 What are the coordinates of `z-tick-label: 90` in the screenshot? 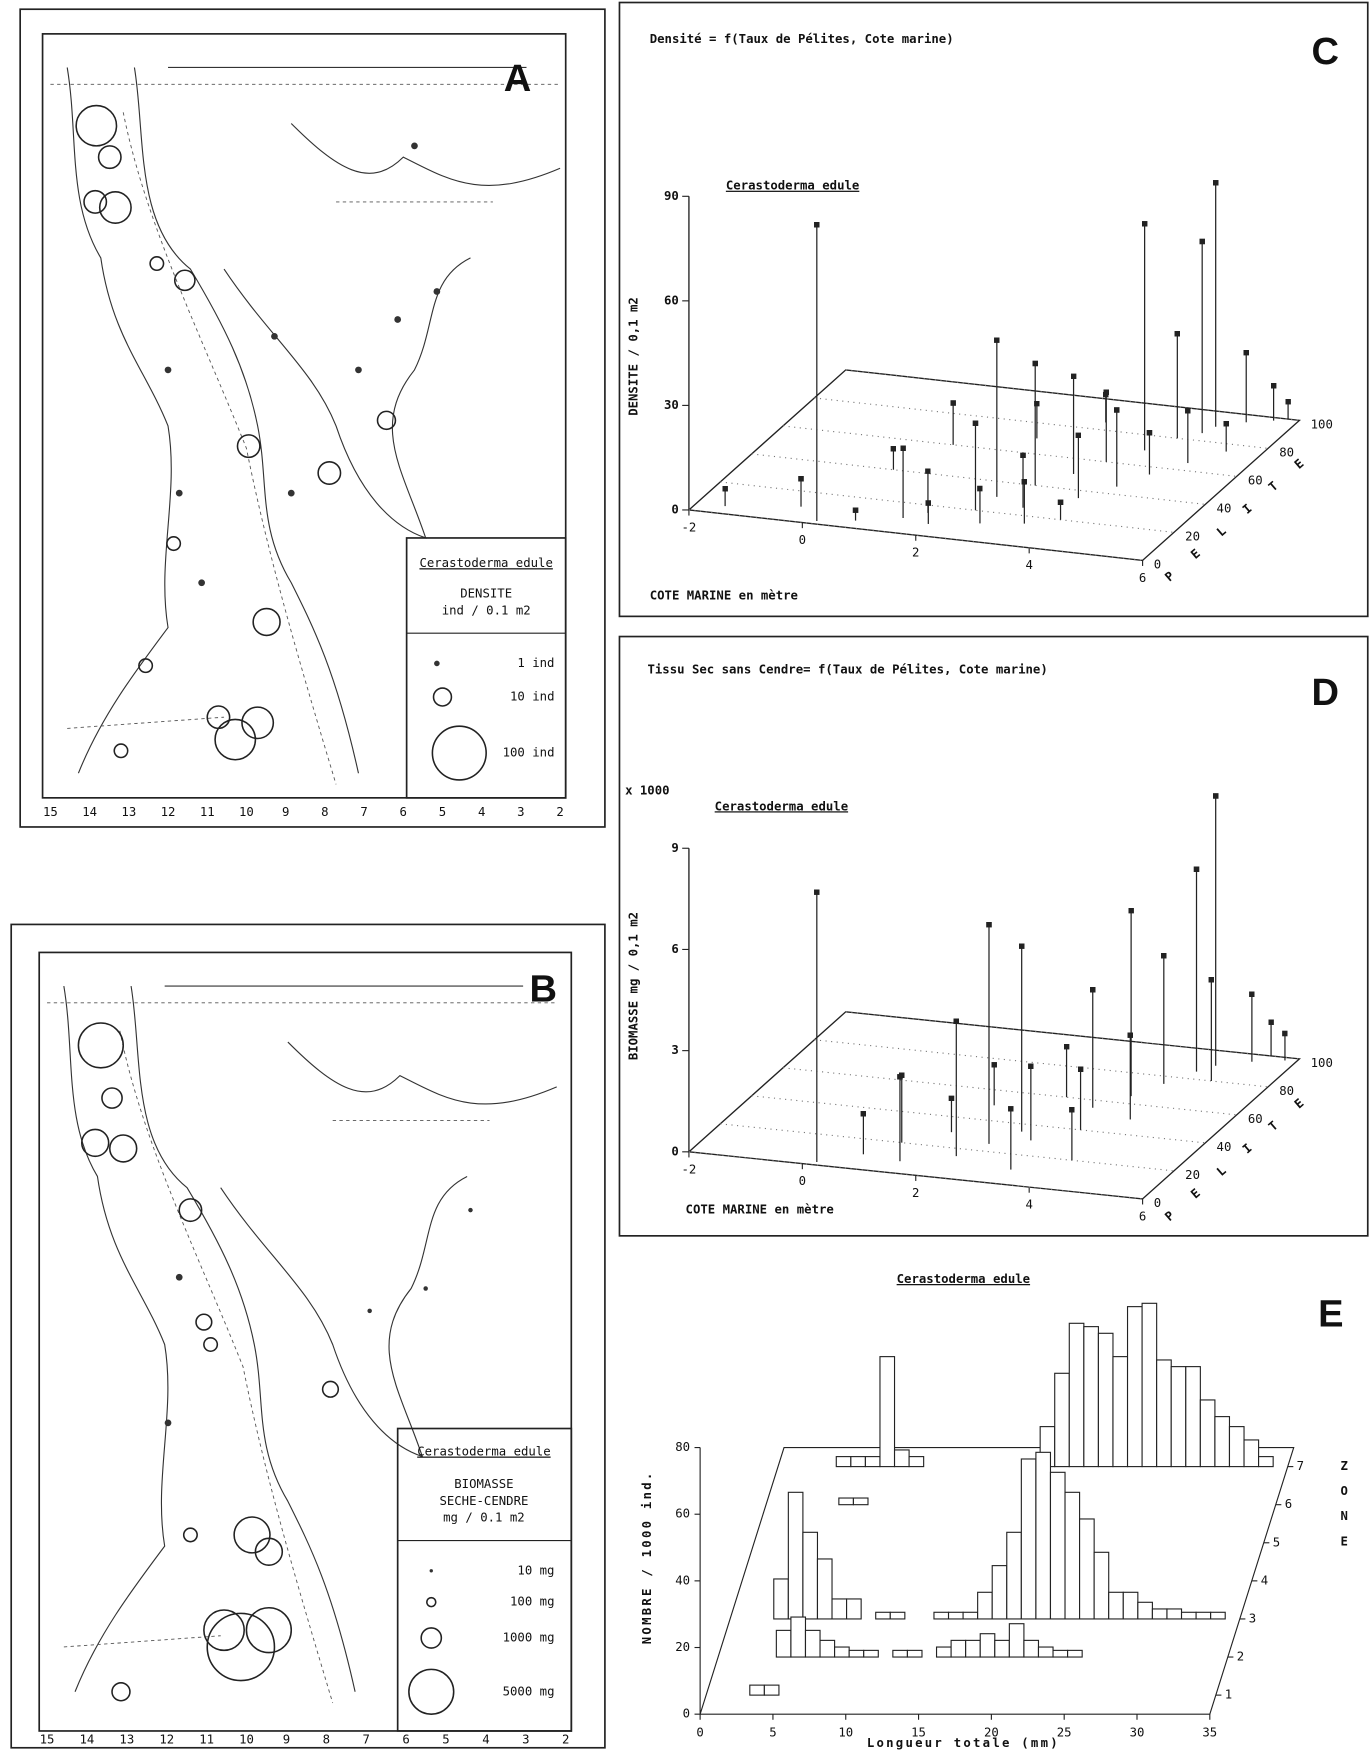 It's located at (671, 196).